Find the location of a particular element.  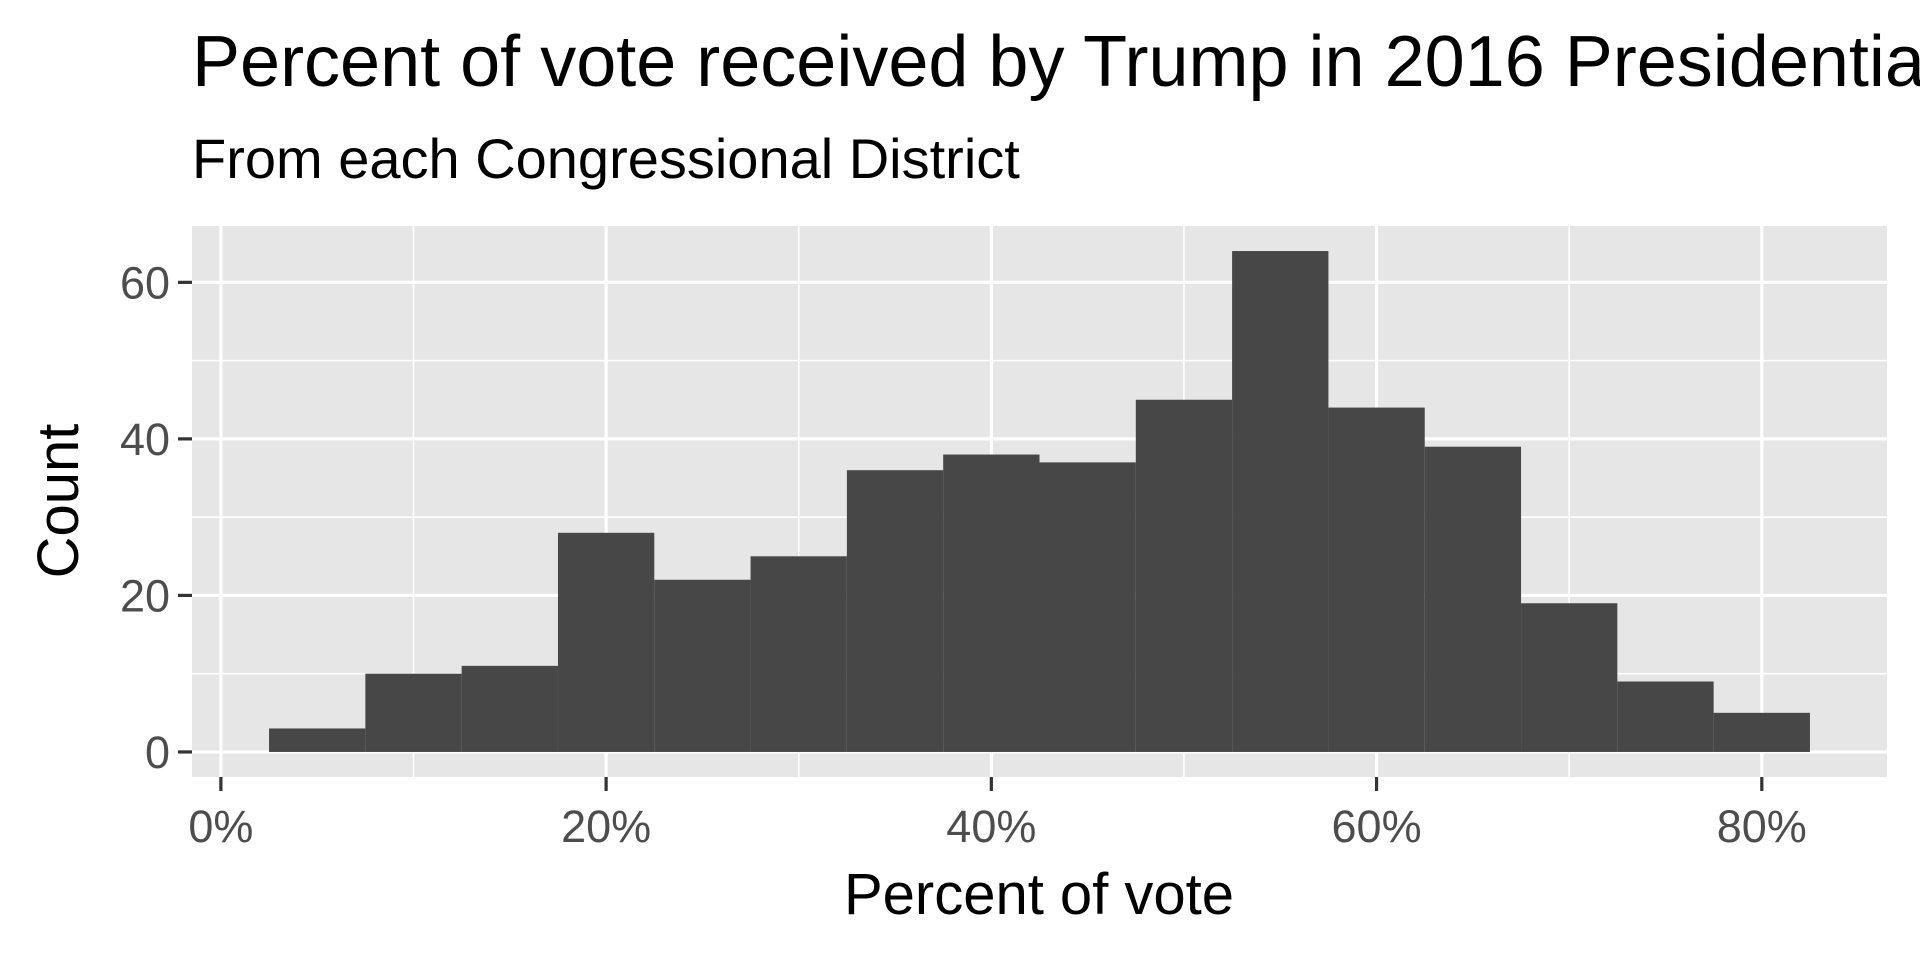

y-axis-title: Count is located at coordinates (58, 501).